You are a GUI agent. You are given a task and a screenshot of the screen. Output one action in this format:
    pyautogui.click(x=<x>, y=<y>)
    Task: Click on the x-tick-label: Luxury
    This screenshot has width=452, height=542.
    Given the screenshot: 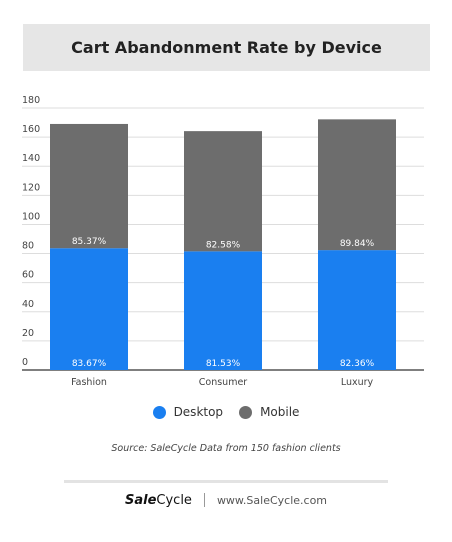 What is the action you would take?
    pyautogui.click(x=357, y=382)
    